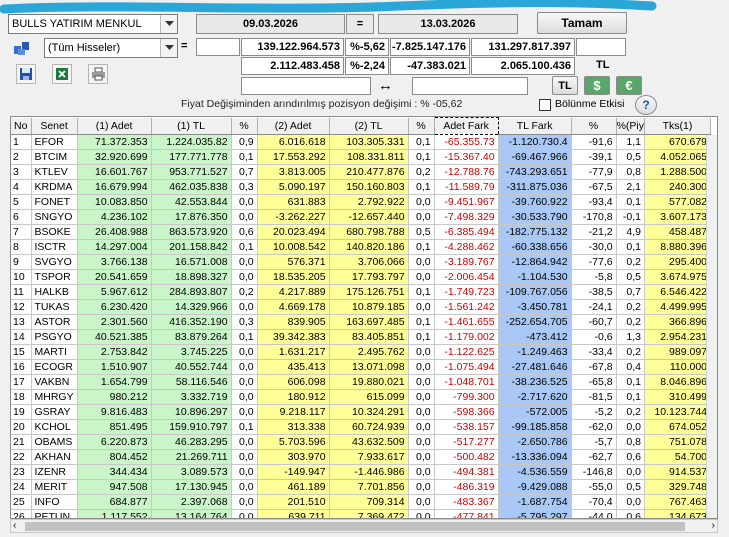 This screenshot has height=537, width=729. What do you see at coordinates (466, 126) in the screenshot?
I see `column-header: Adet Fark` at bounding box center [466, 126].